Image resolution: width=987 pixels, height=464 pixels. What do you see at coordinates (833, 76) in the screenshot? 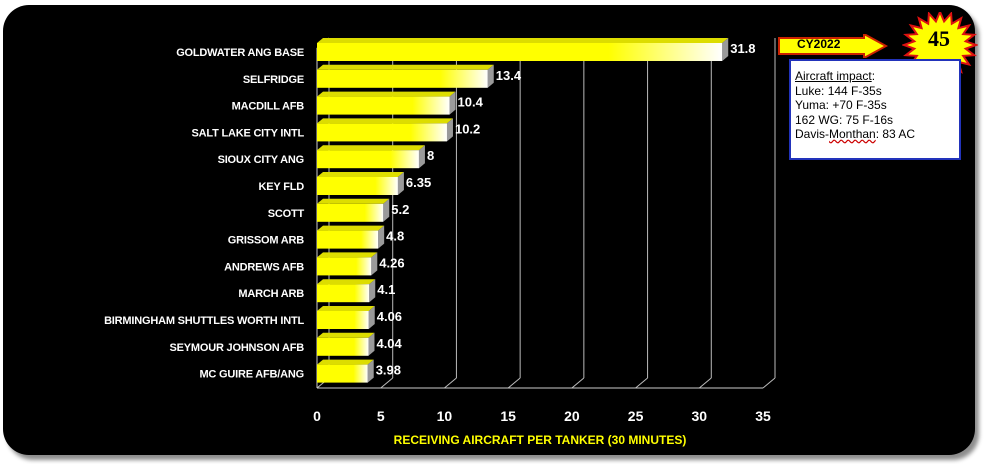
I see `impact-title: Aircraft impact` at bounding box center [833, 76].